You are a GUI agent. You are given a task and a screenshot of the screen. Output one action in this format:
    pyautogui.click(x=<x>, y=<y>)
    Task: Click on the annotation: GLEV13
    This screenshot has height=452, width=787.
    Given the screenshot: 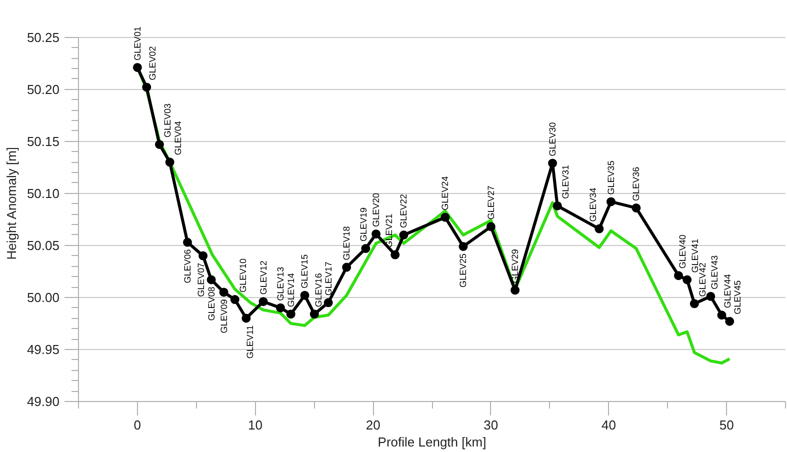 What is the action you would take?
    pyautogui.click(x=280, y=283)
    